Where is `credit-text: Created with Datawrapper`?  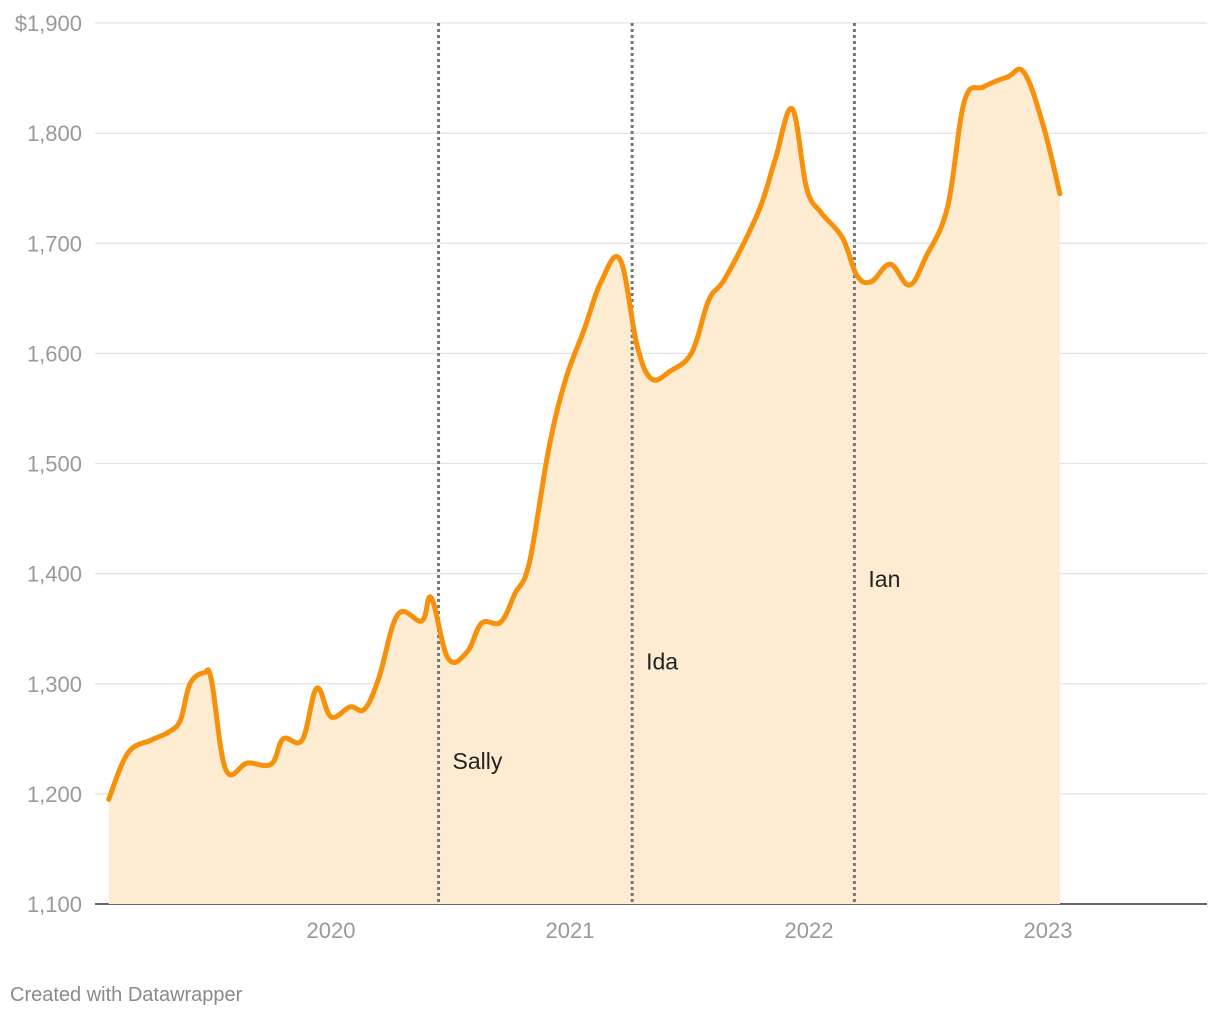
credit-text: Created with Datawrapper is located at coordinates (126, 995).